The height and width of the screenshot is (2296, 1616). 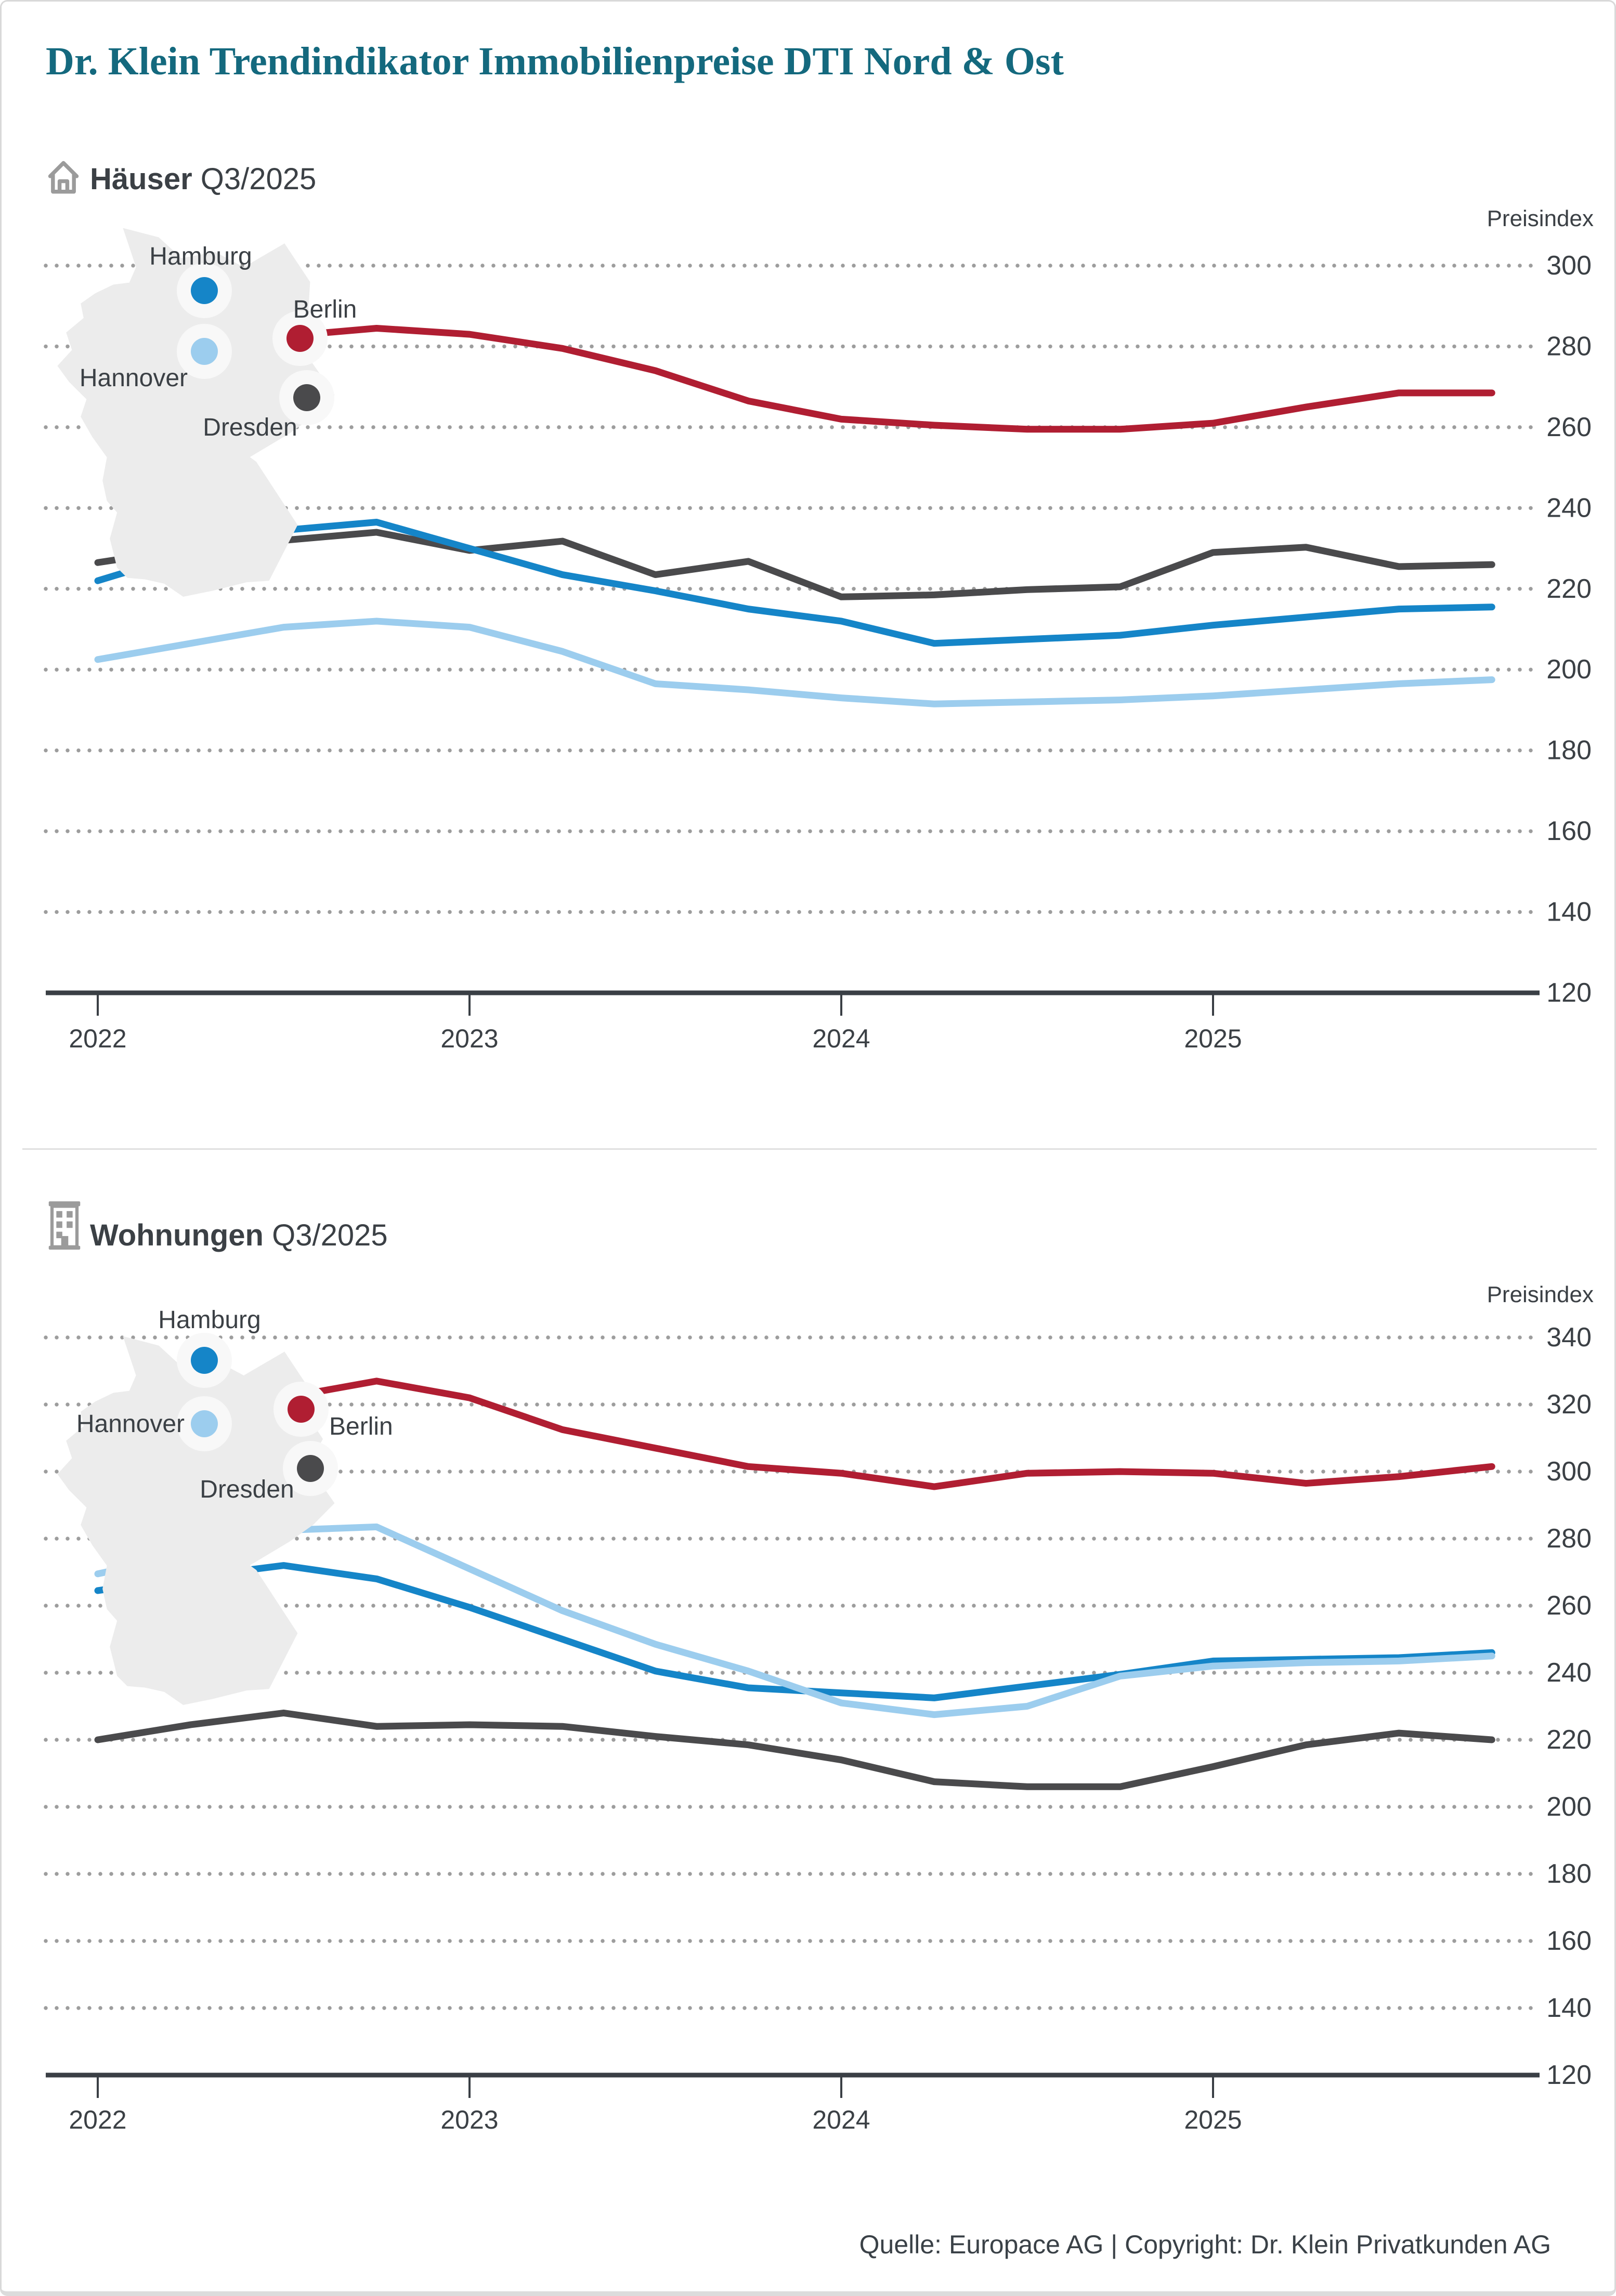 What do you see at coordinates (1569, 1337) in the screenshot?
I see `y-tick-label-340: 340` at bounding box center [1569, 1337].